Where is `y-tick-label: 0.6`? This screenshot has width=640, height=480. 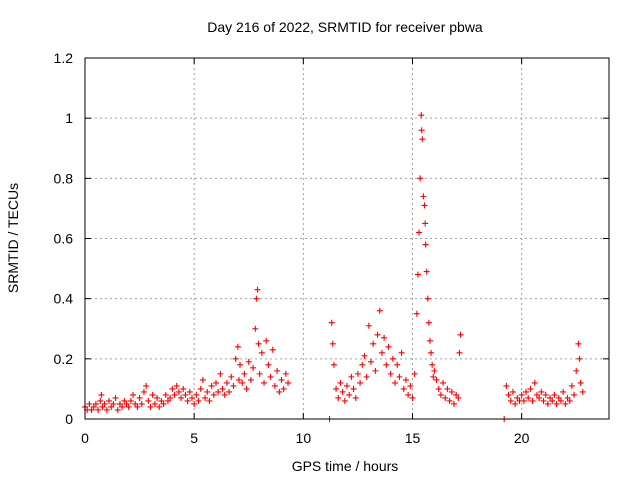 y-tick-label: 0.6 is located at coordinates (64, 239).